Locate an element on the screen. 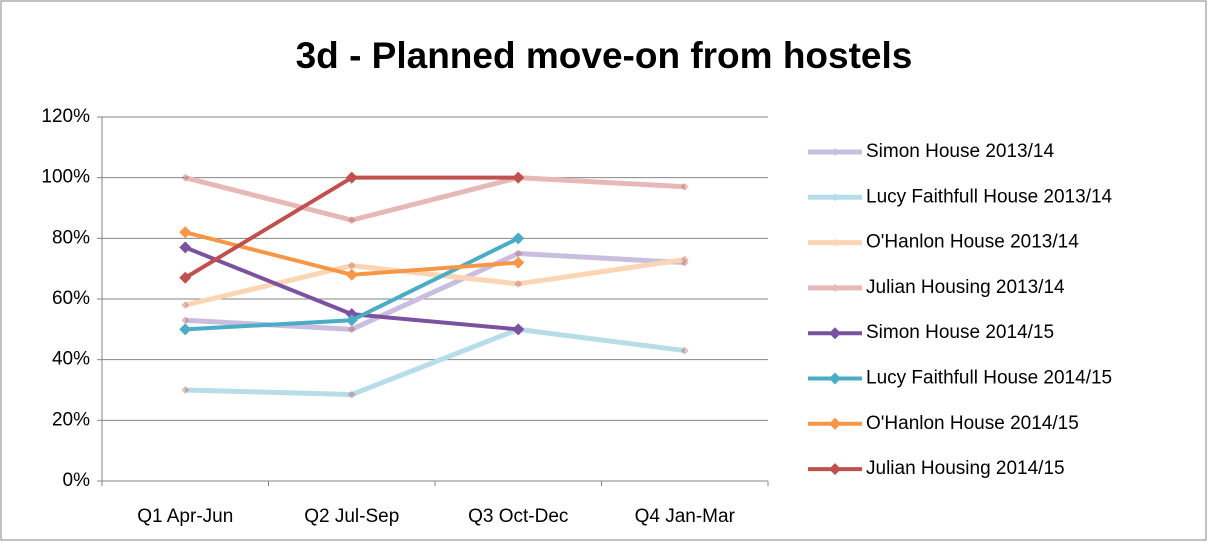 Image resolution: width=1208 pixels, height=547 pixels. y-tick-label: 120% is located at coordinates (65, 116).